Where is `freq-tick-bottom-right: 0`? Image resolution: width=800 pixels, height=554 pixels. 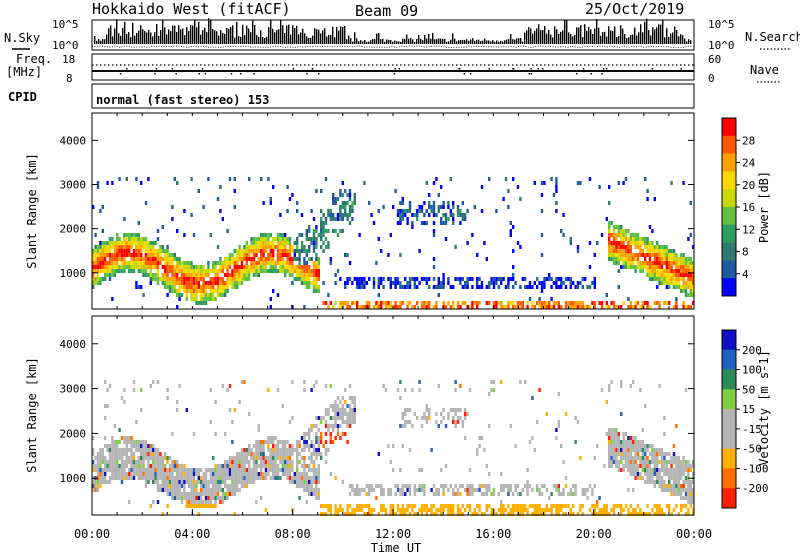 freq-tick-bottom-right: 0 is located at coordinates (711, 78).